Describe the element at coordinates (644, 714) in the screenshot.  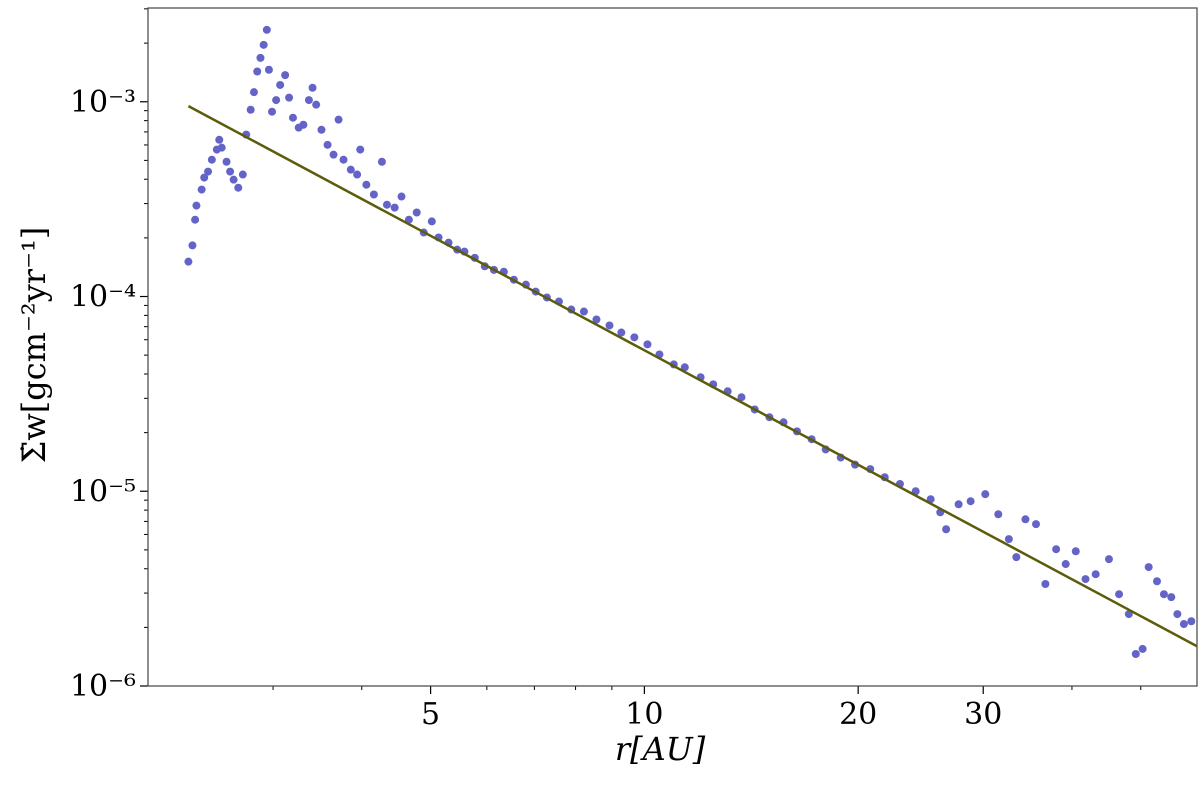
I see `x-tick-label: 10` at that location.